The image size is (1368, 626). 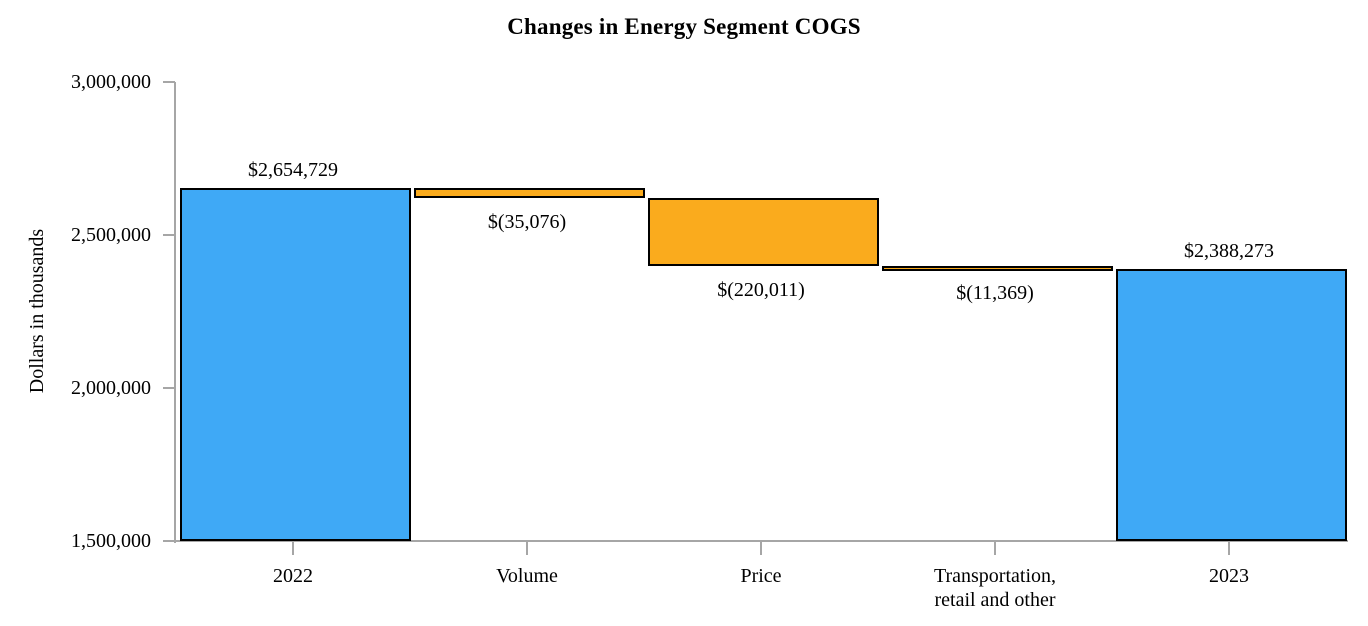 I want to click on y-axis-line, so click(x=175, y=312).